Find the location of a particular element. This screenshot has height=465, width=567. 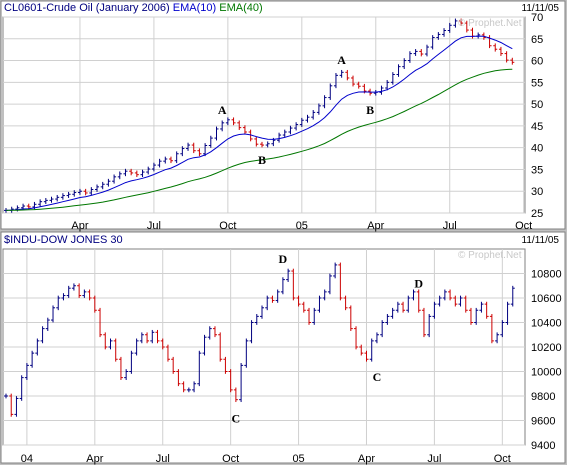

dow-panel-title: $INDU-DOW JONES 30 is located at coordinates (63, 240).